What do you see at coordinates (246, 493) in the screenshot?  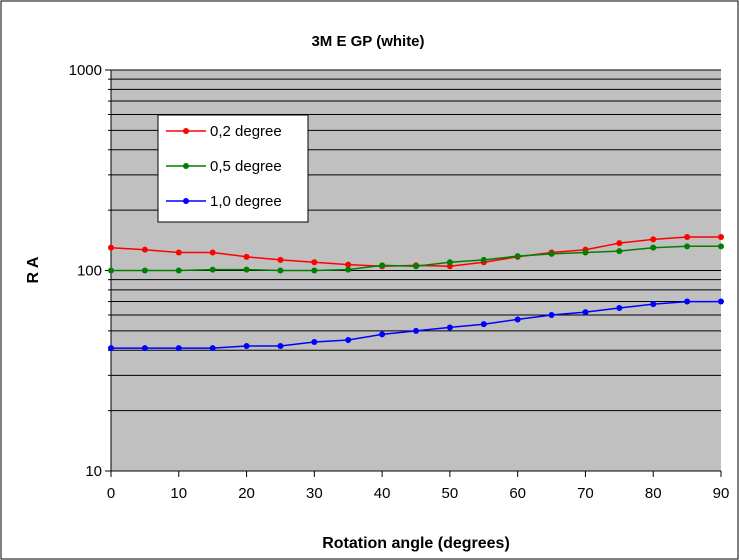 I see `x-tick-label: 20` at bounding box center [246, 493].